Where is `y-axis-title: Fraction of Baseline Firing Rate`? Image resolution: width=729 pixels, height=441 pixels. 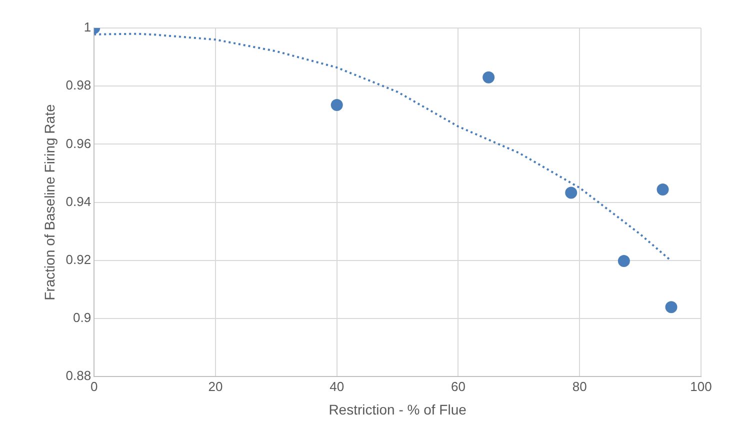
y-axis-title: Fraction of Baseline Firing Rate is located at coordinates (49, 202).